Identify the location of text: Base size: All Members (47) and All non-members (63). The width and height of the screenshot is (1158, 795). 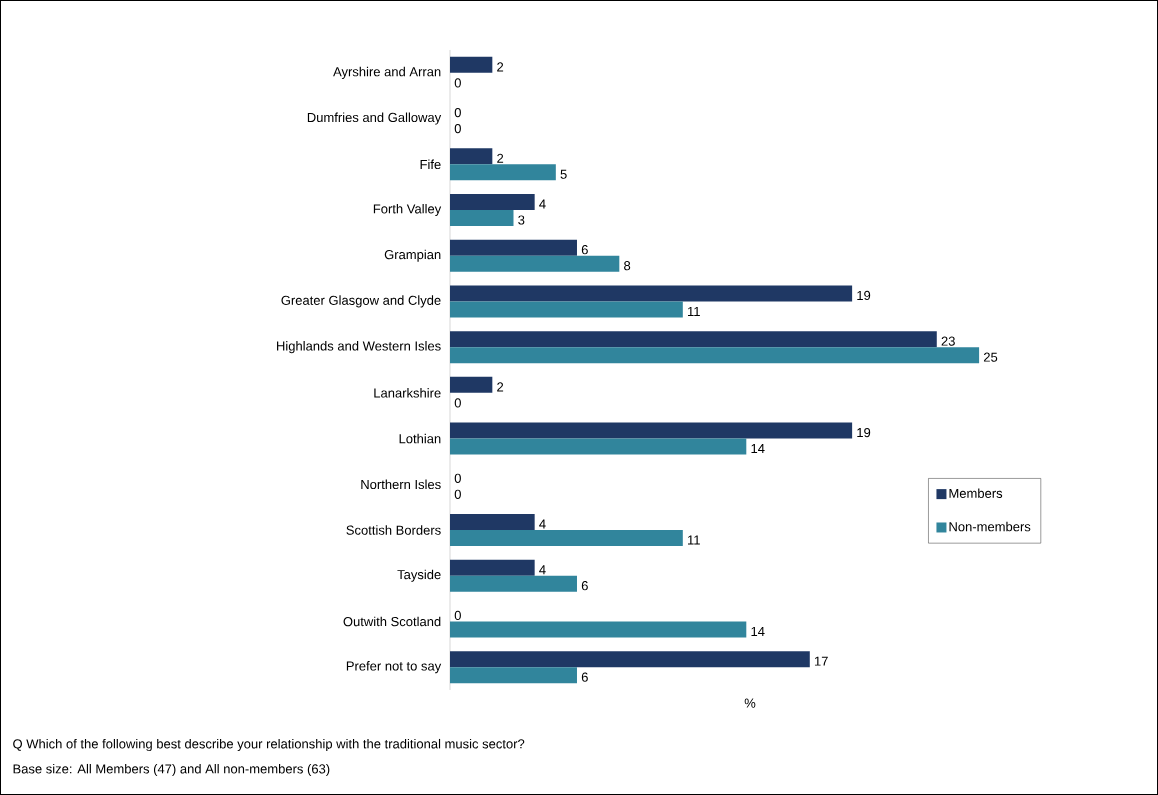
(171, 770).